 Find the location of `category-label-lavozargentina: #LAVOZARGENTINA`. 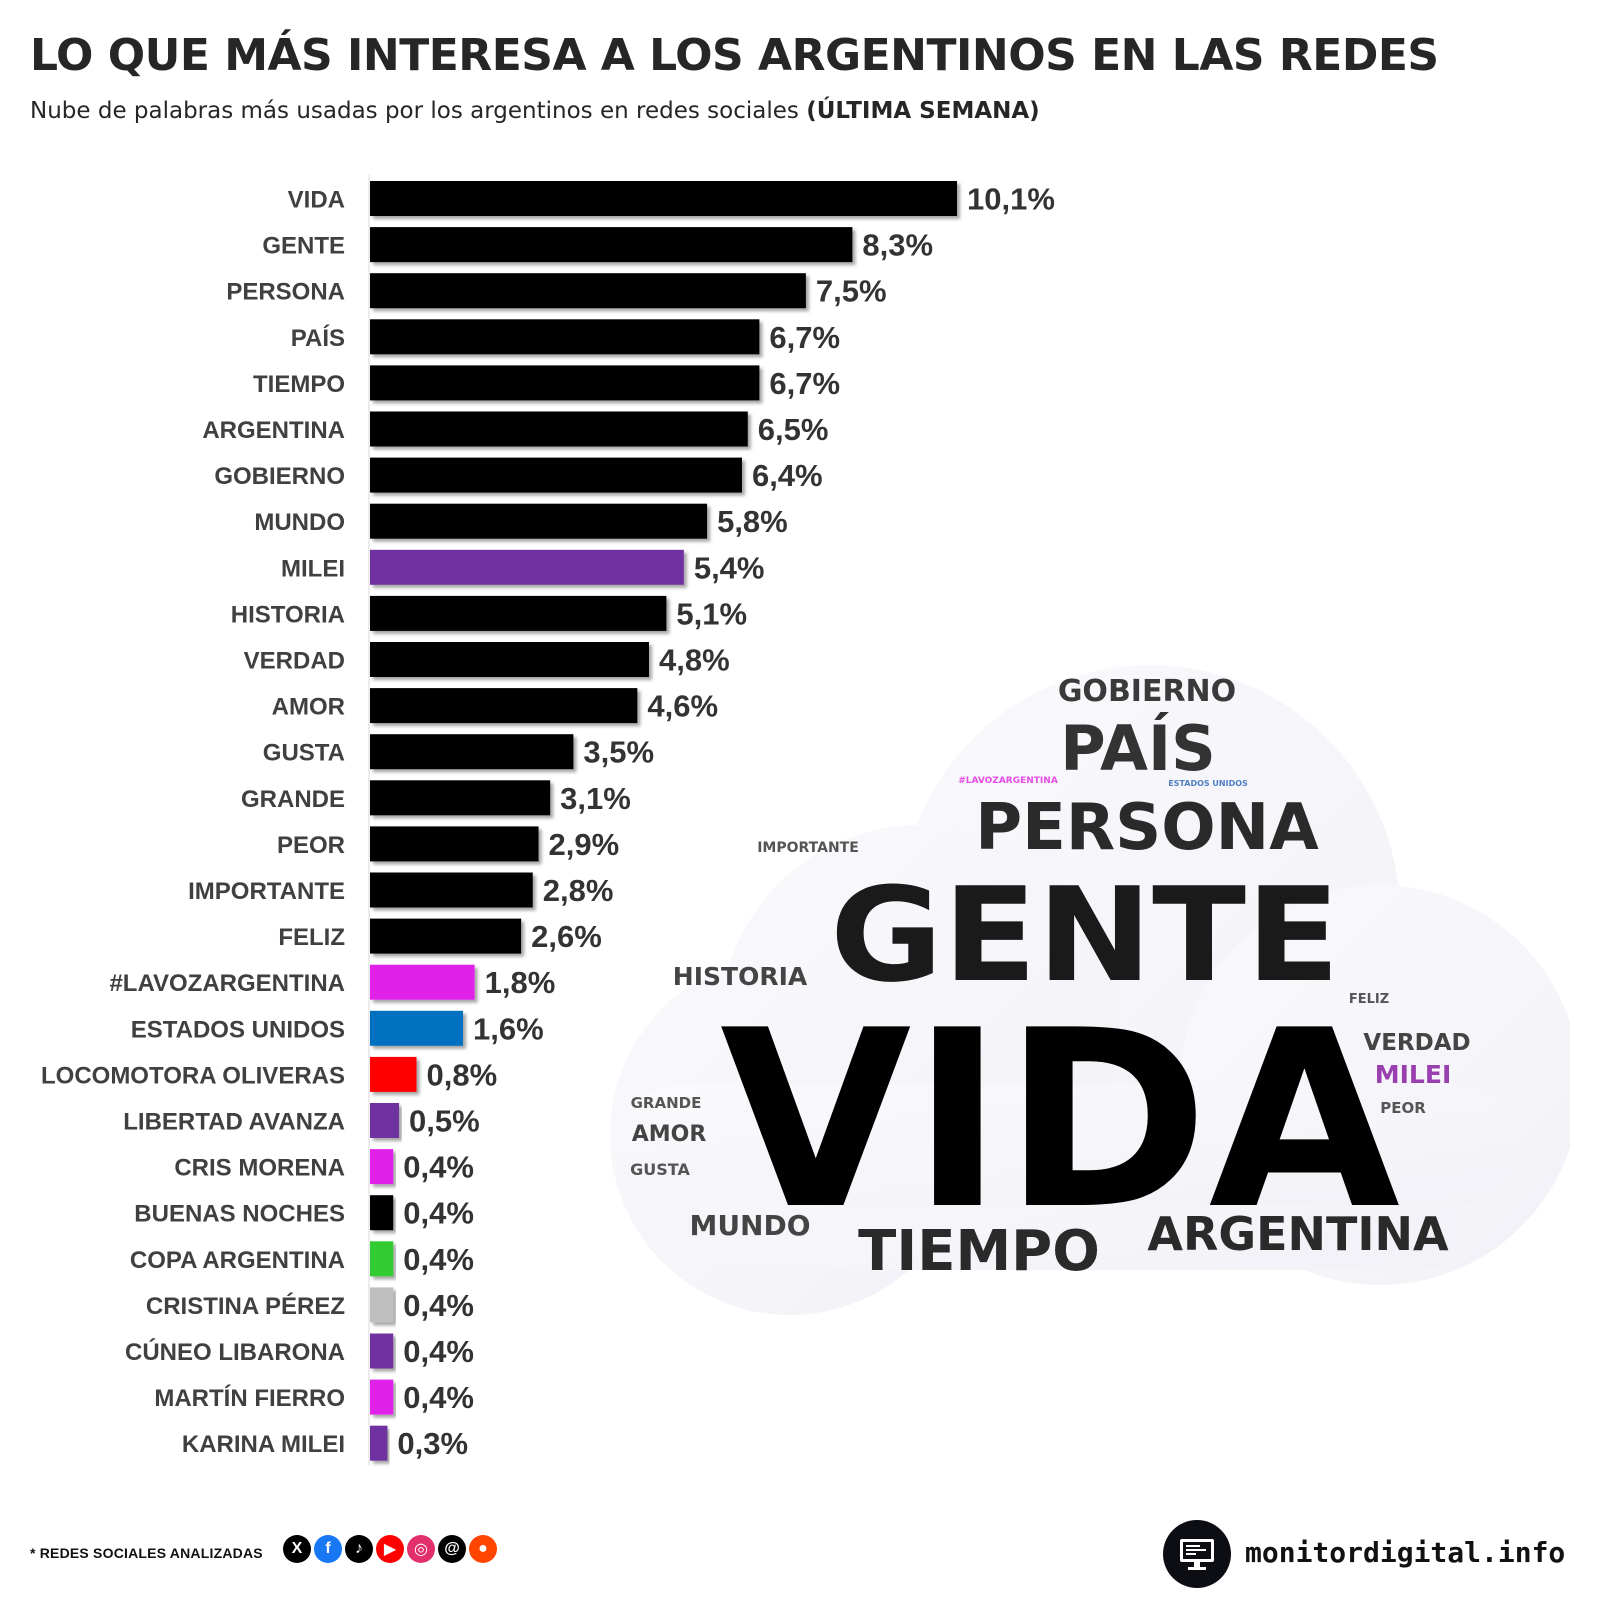

category-label-lavozargentina: #LAVOZARGENTINA is located at coordinates (227, 983).